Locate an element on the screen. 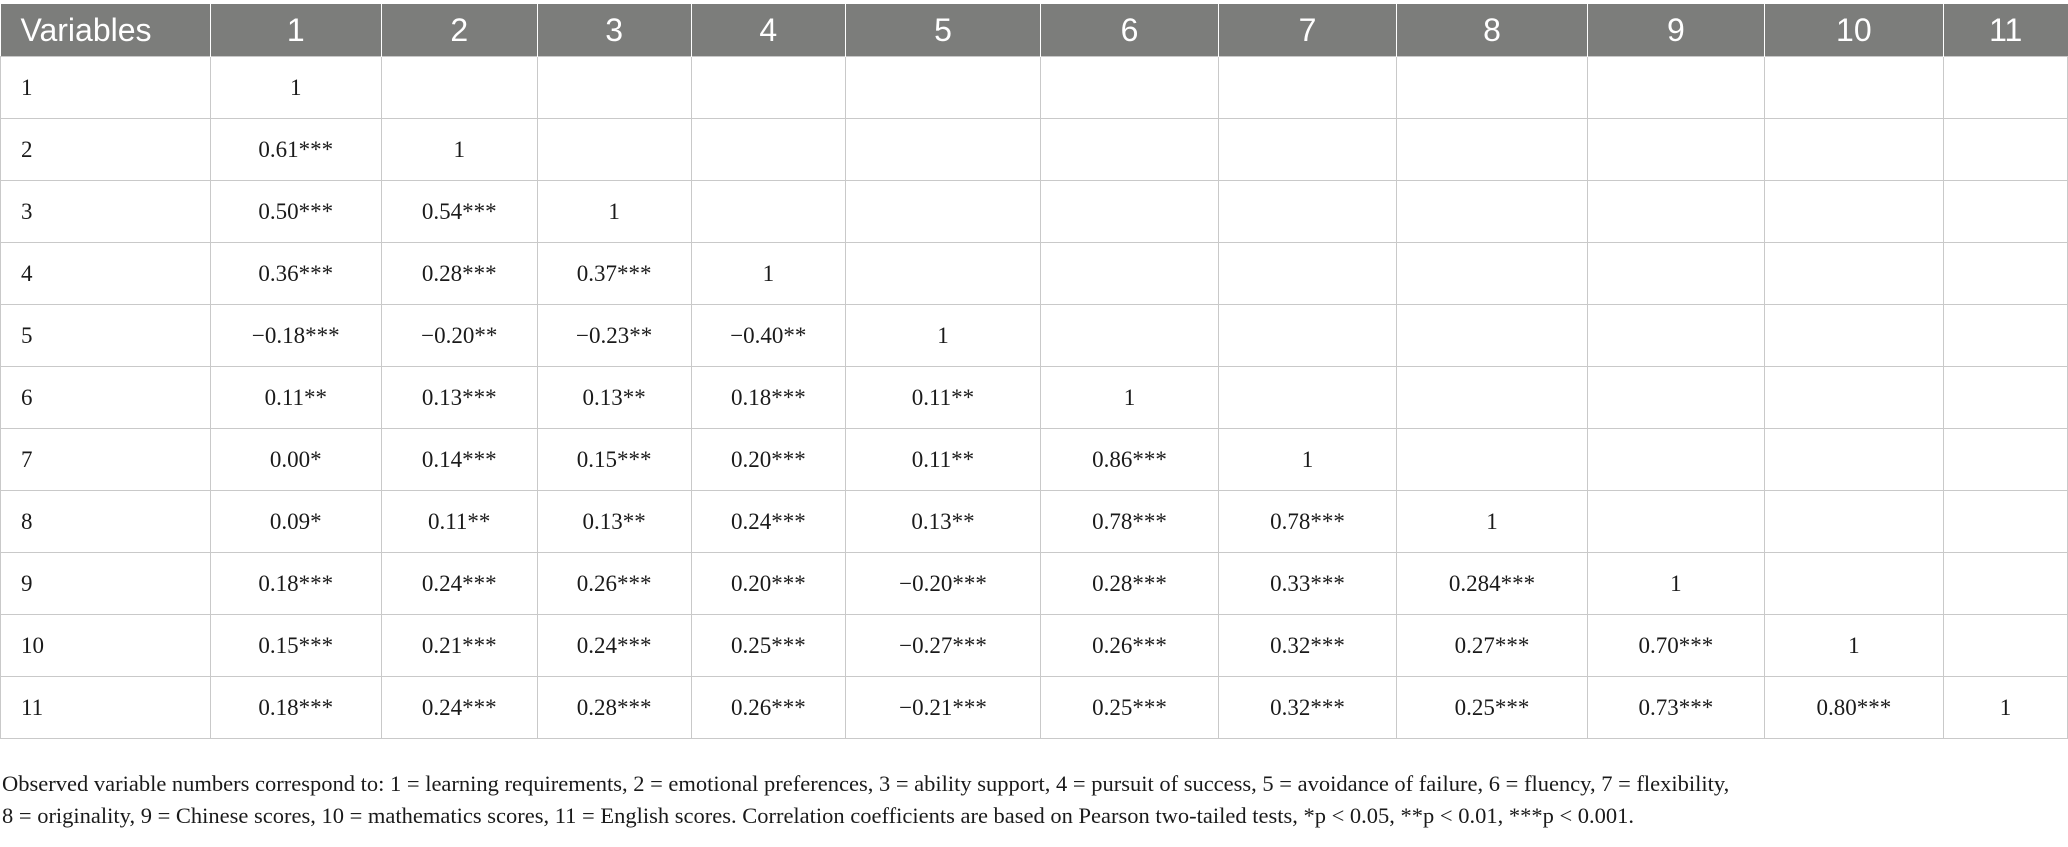 The height and width of the screenshot is (847, 2068). row-label-cell: 2 is located at coordinates (105, 149).